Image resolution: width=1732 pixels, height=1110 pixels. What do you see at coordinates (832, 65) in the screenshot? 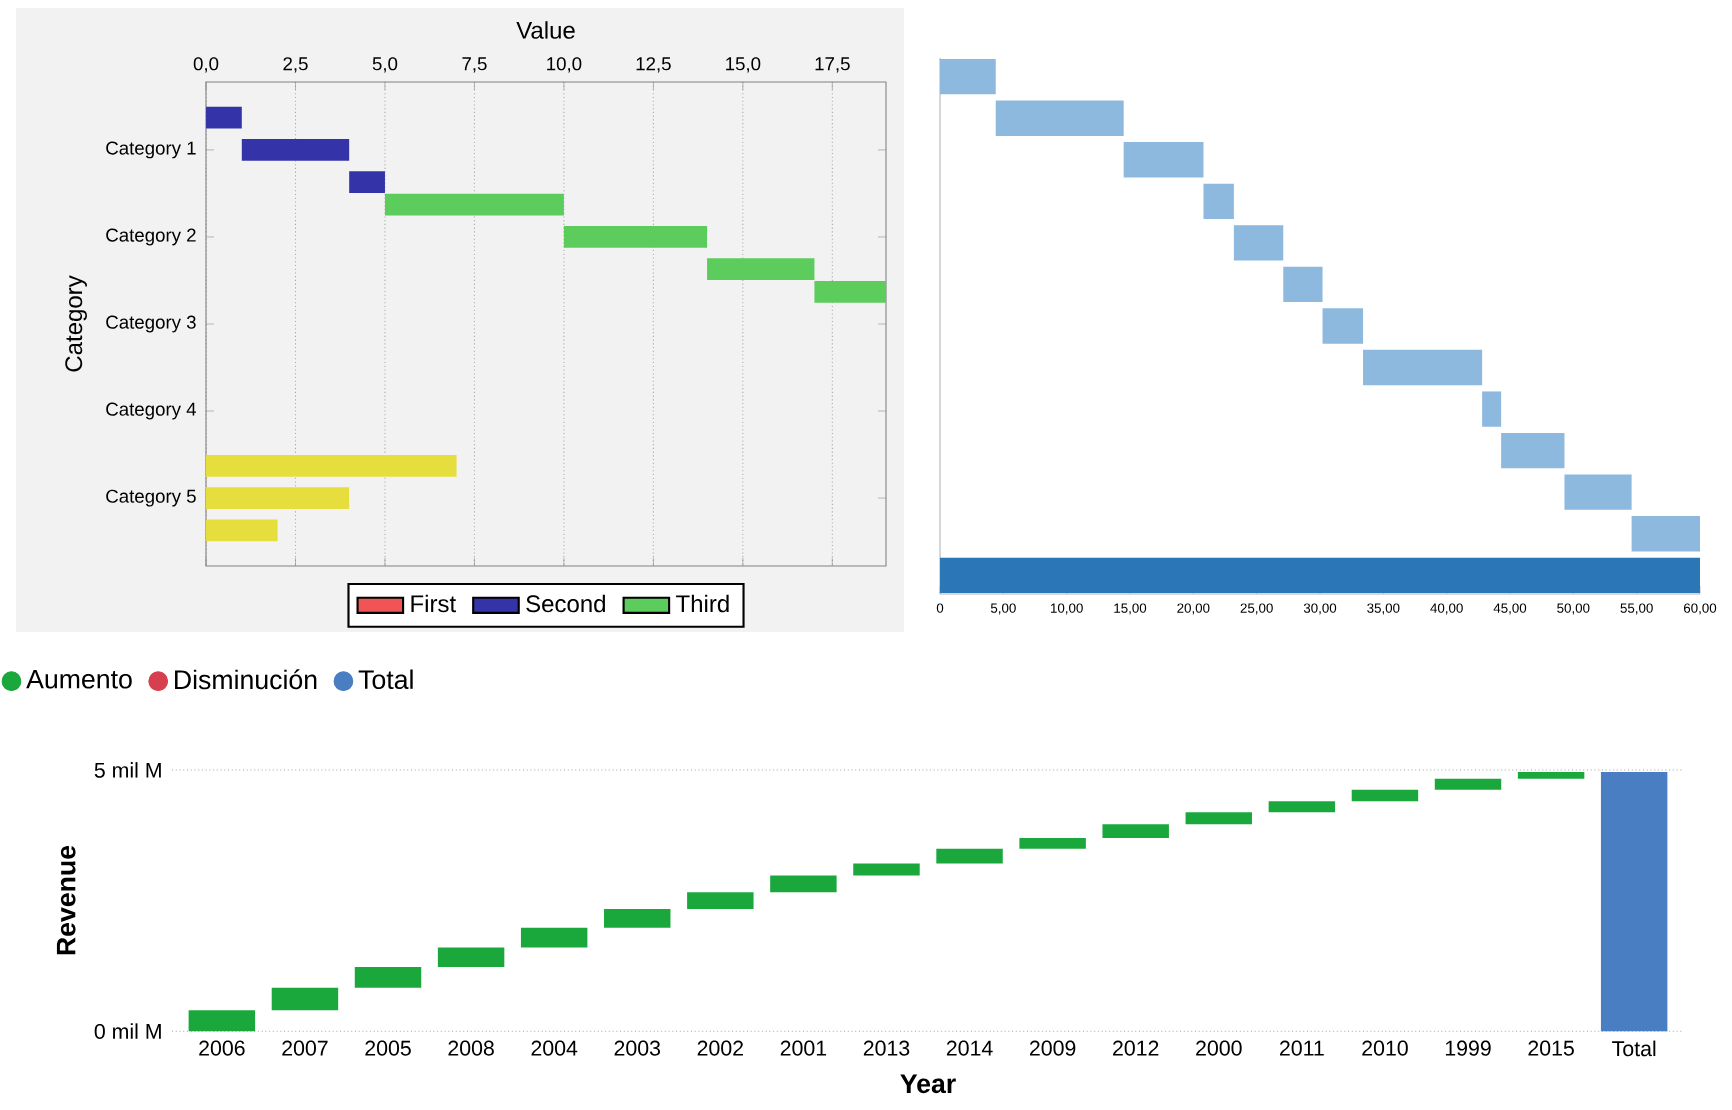
I see `x-tick-label: 17,5` at bounding box center [832, 65].